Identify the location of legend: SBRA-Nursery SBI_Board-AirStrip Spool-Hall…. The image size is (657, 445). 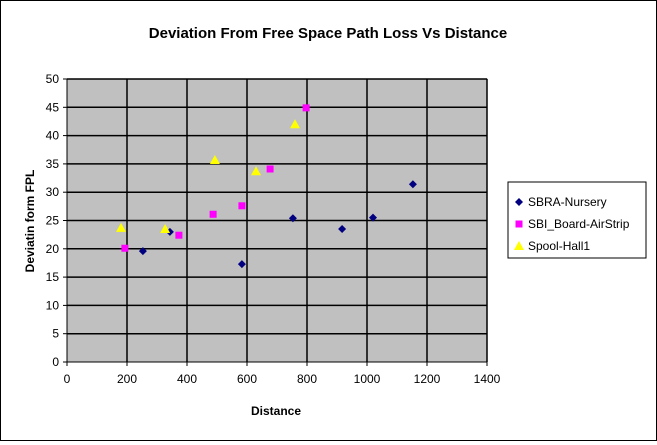
(577, 220).